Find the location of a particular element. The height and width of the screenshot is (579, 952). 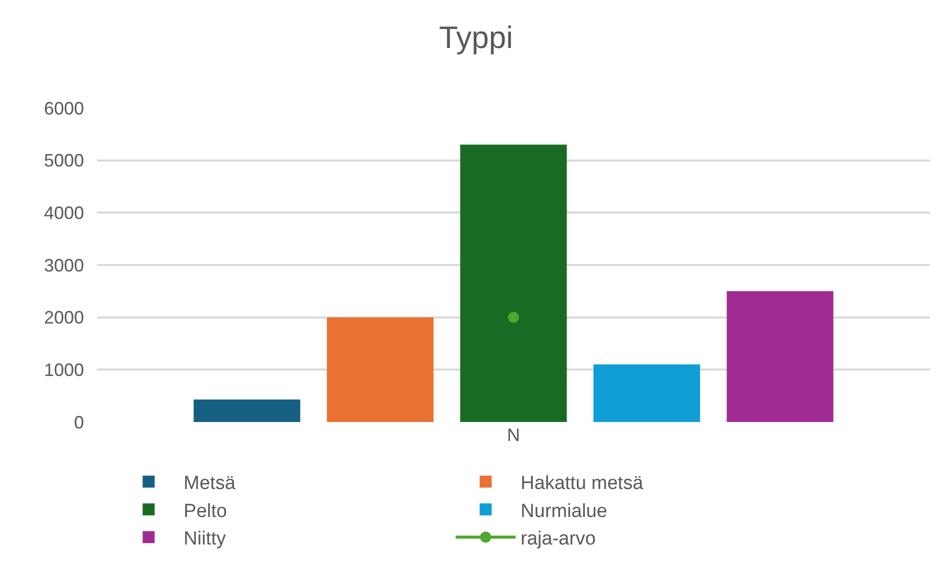

x-tick-label: N is located at coordinates (513, 435).